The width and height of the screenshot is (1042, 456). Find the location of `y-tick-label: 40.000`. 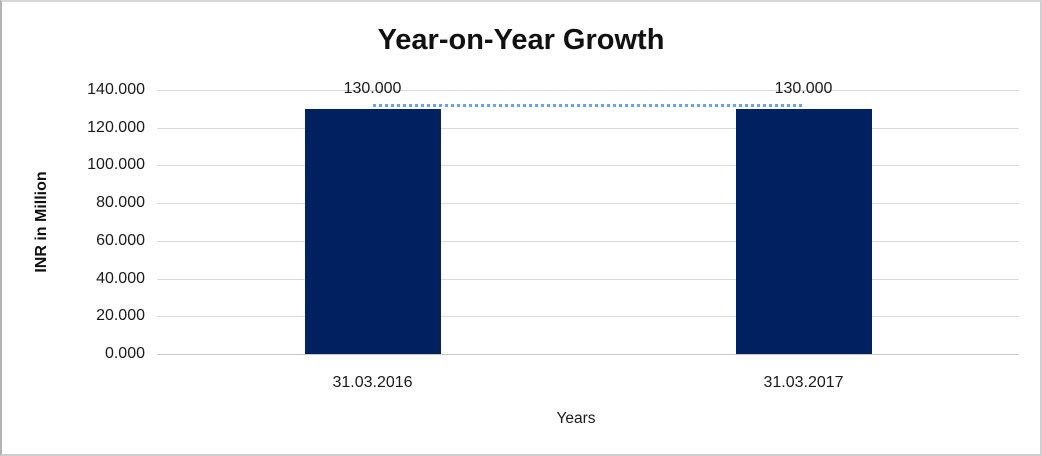

y-tick-label: 40.000 is located at coordinates (120, 278).